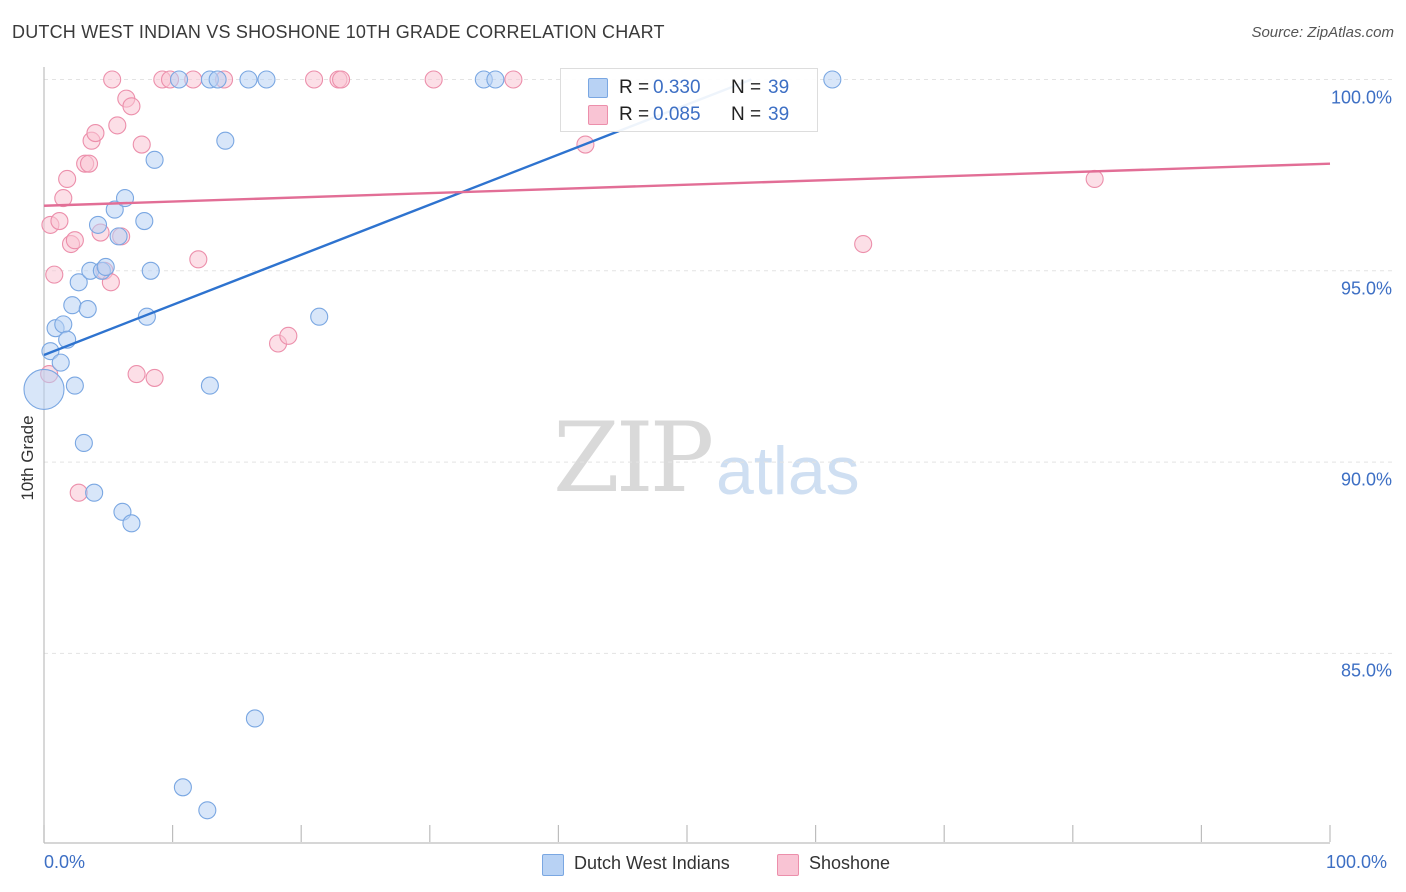 This screenshot has height=892, width=1406. What do you see at coordinates (850, 863) in the screenshot?
I see `legend-label: Shoshone` at bounding box center [850, 863].